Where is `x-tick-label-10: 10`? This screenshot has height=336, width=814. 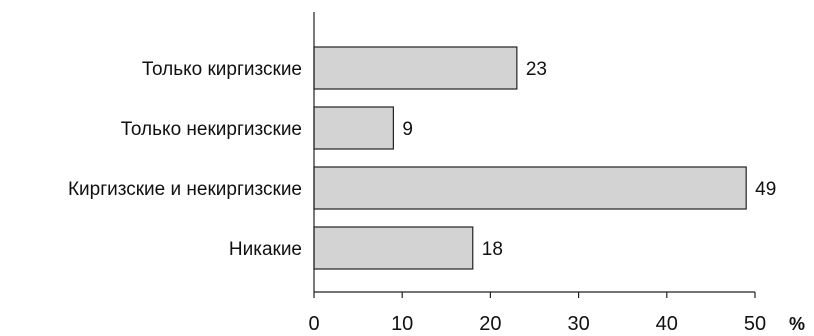 x-tick-label-10: 10 is located at coordinates (402, 324).